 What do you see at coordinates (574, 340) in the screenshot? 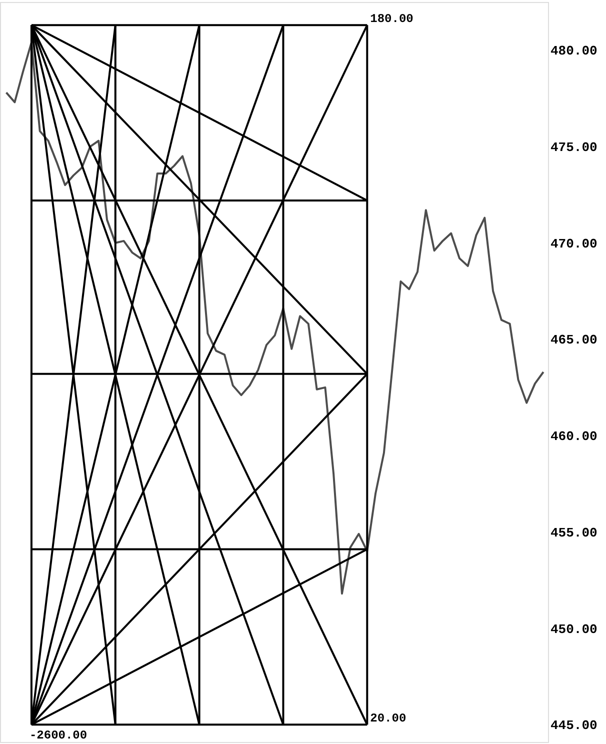
I see `y-tick-label: 465.00` at bounding box center [574, 340].